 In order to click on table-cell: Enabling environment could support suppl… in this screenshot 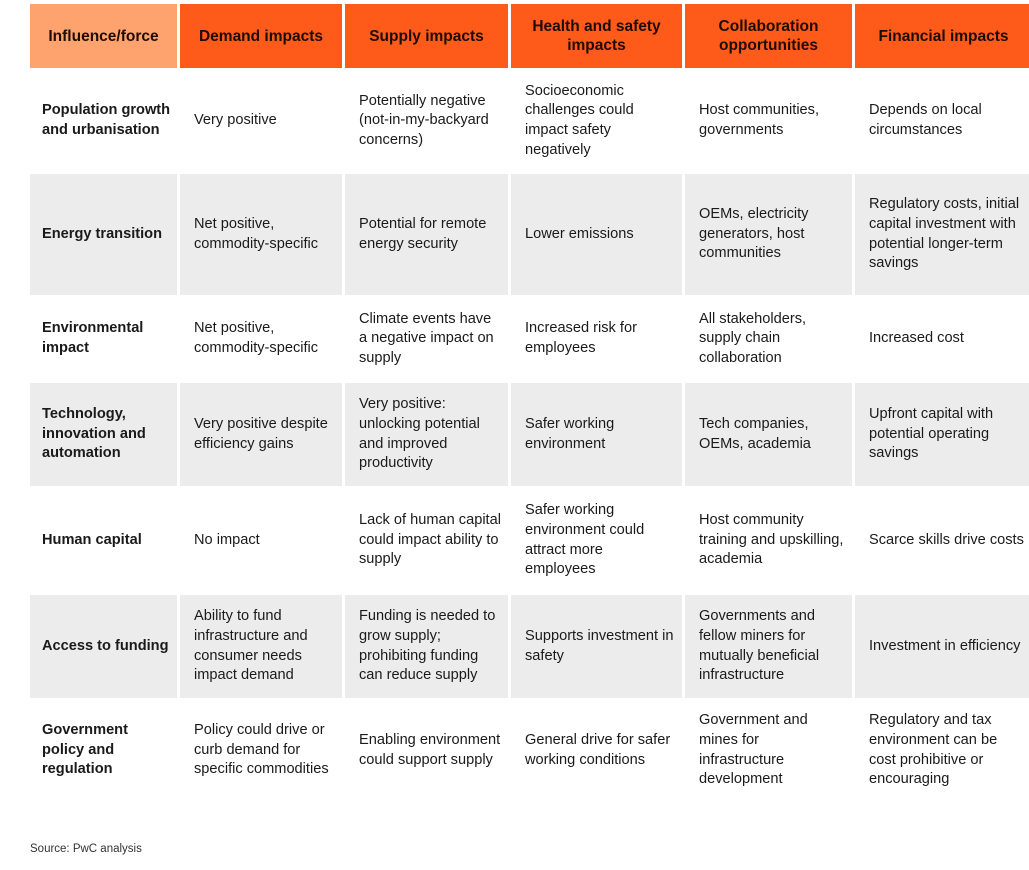, I will do `click(430, 749)`.